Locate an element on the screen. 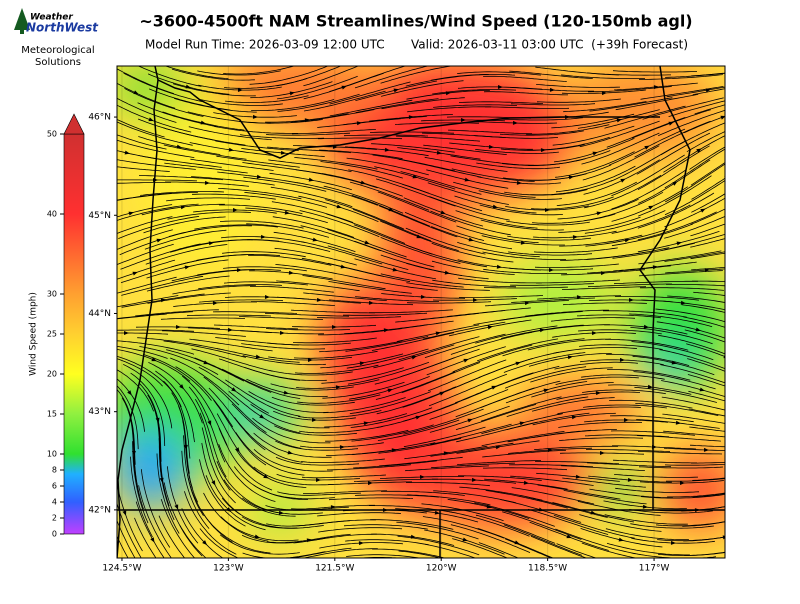  colorbar-tick-label: 30 is located at coordinates (52, 294).